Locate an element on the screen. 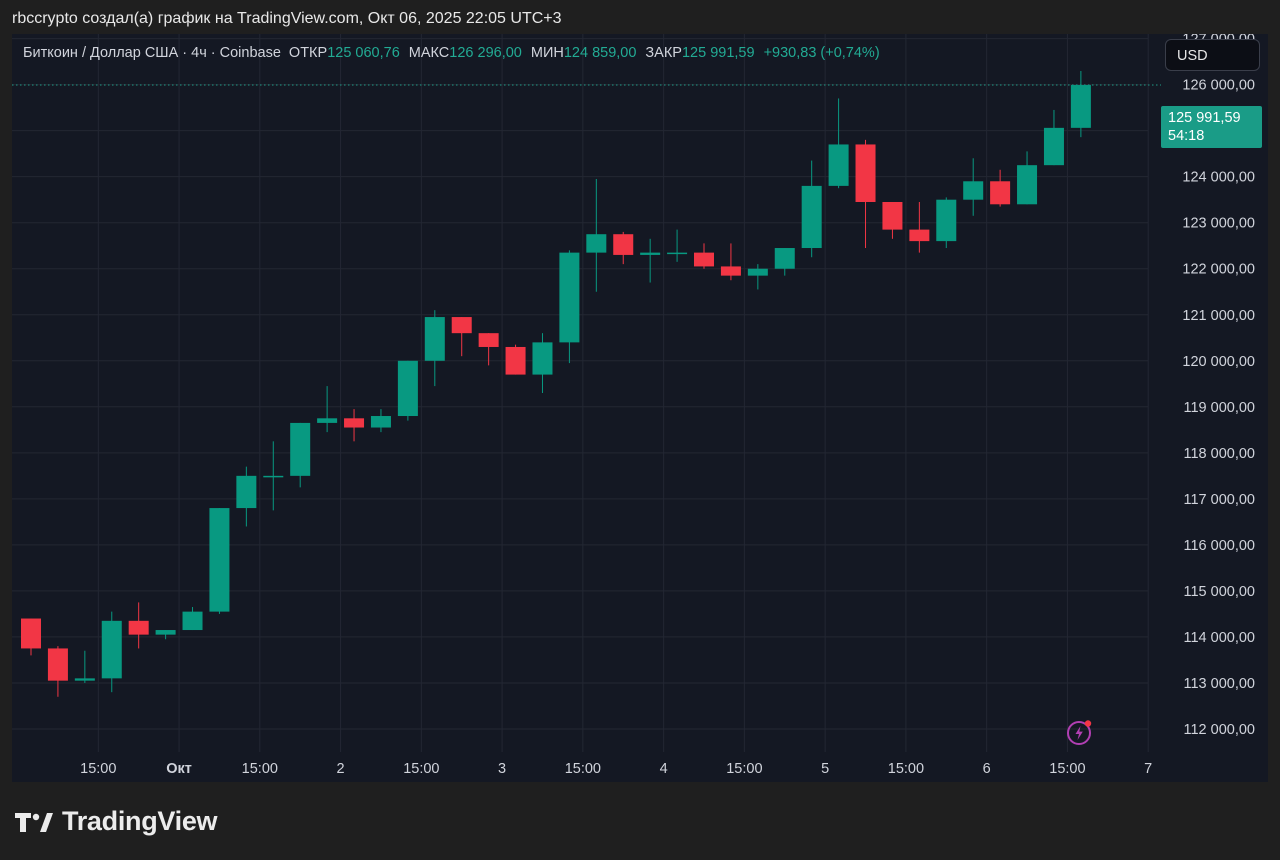 The image size is (1280, 860). x-tick-label: 6 is located at coordinates (987, 769).